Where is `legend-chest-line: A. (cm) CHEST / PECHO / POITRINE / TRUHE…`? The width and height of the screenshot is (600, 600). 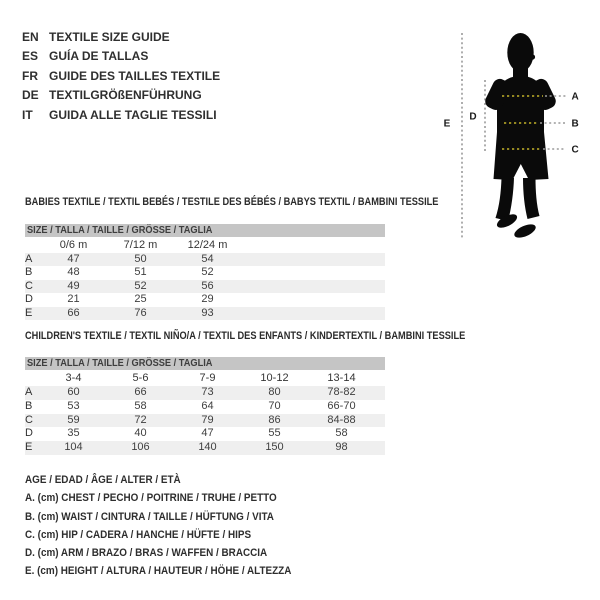 legend-chest-line: A. (cm) CHEST / PECHO / POITRINE / TRUHE… is located at coordinates (151, 498).